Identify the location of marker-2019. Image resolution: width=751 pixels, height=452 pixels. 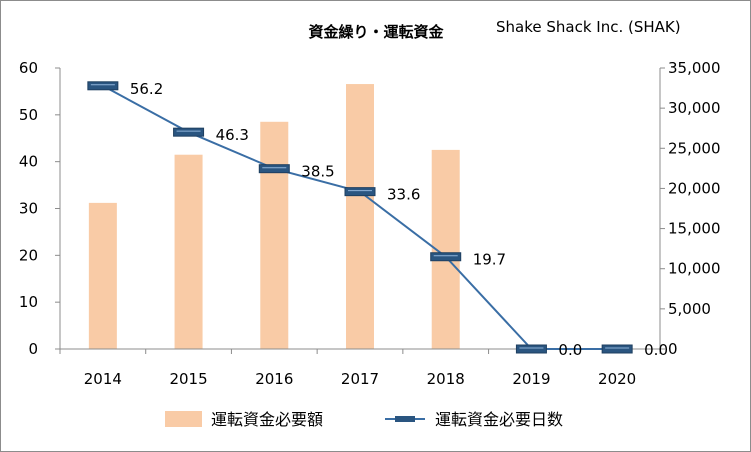
(531, 349).